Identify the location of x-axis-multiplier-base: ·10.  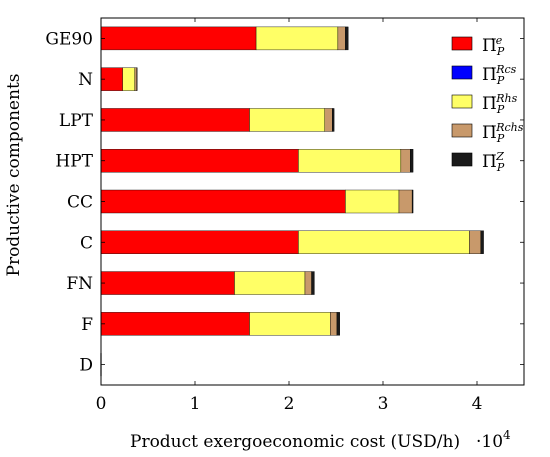
(489, 442).